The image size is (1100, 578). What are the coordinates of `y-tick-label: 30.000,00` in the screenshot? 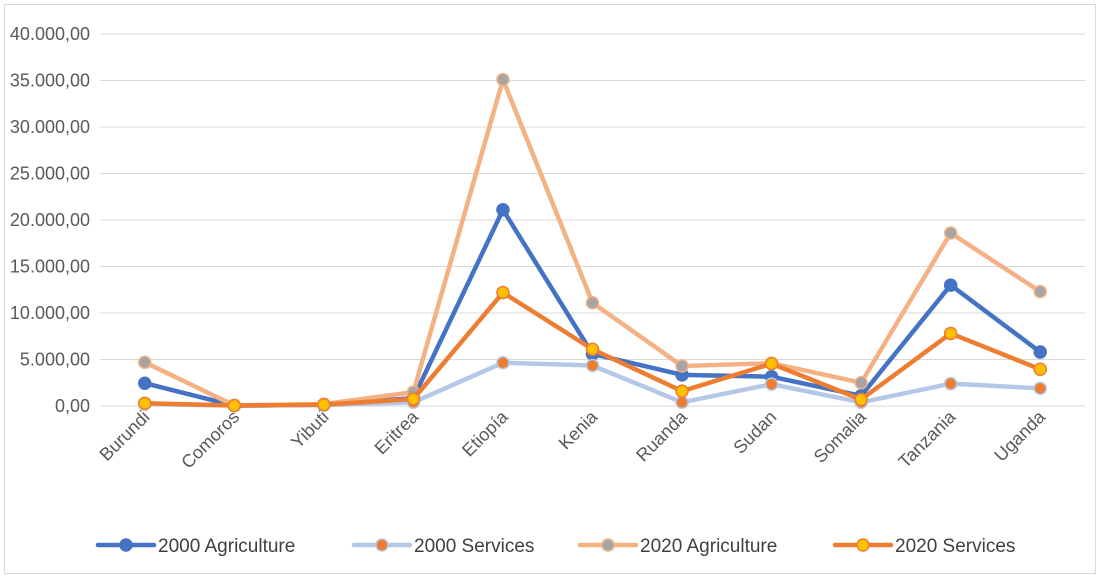 It's located at (50, 127).